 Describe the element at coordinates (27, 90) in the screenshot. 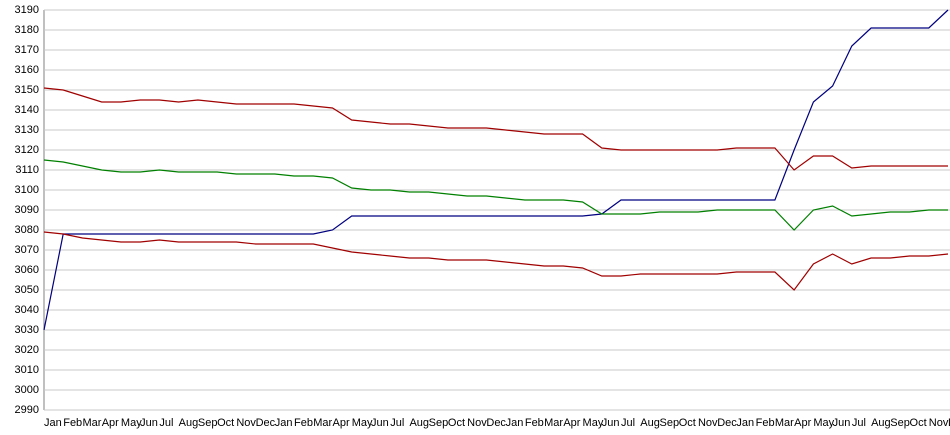

I see `y-tick-label: 3150` at that location.